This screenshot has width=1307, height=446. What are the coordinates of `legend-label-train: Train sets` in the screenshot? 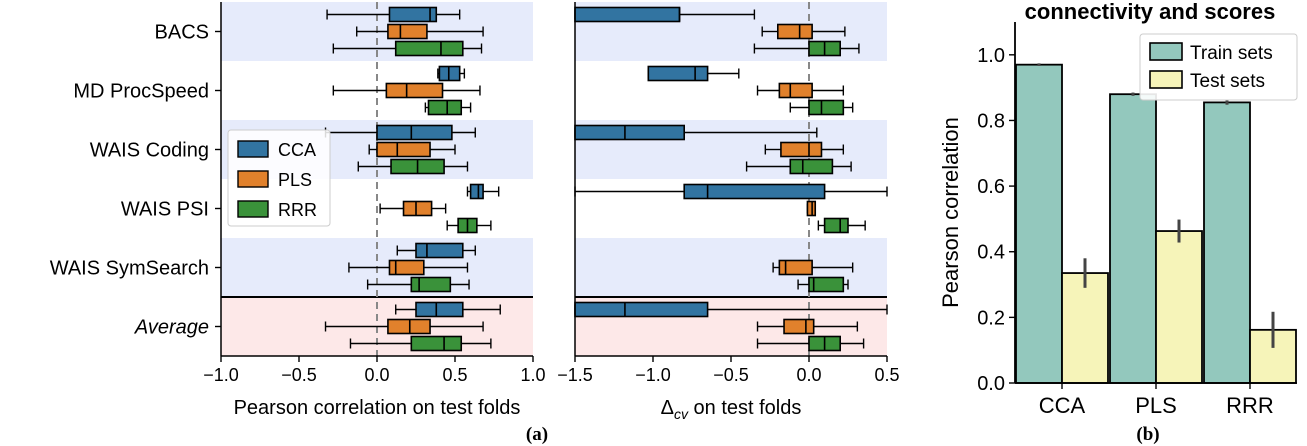 It's located at (1231, 53).